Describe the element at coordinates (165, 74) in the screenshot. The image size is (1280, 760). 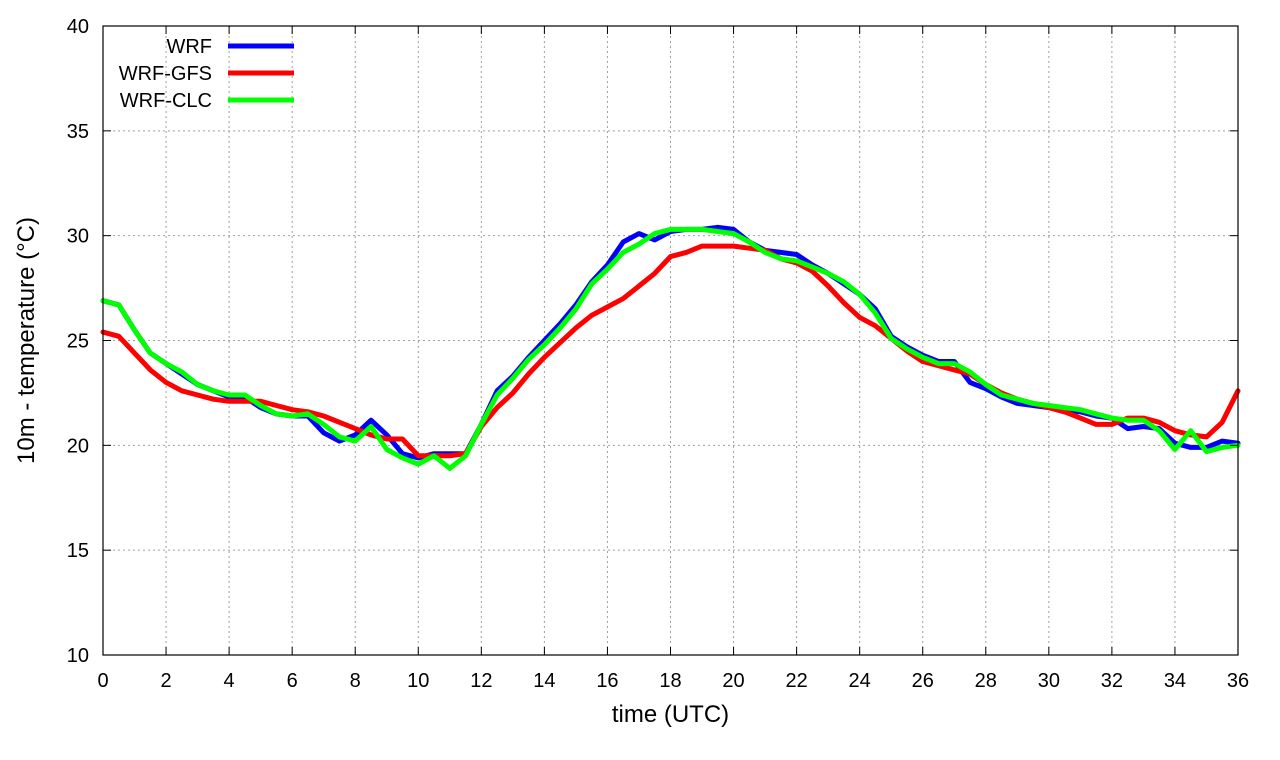
I see `legend-label: WRF-GFS` at that location.